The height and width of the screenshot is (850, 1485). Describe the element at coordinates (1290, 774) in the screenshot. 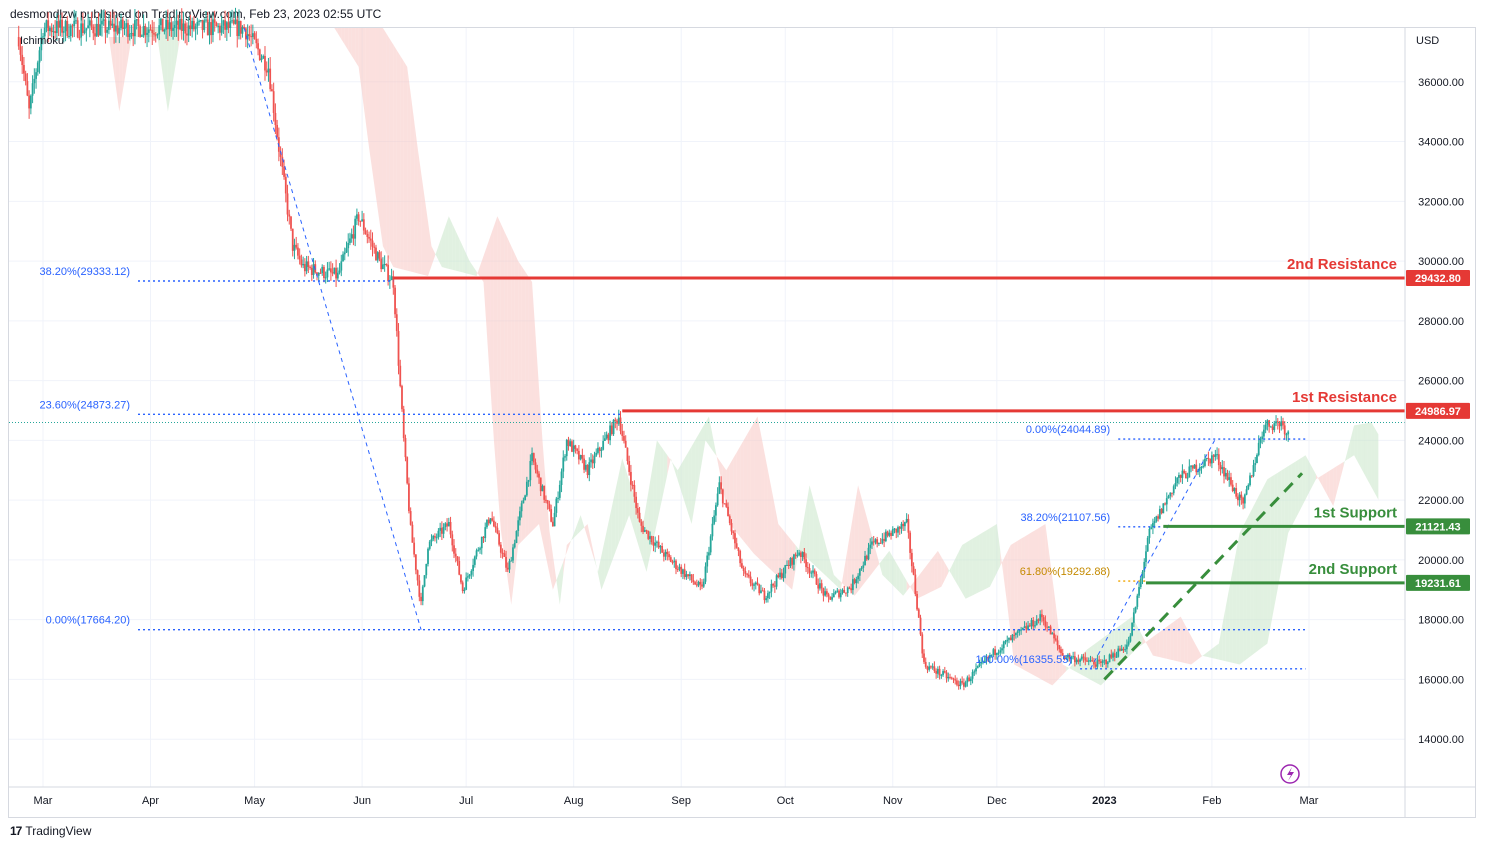

I see `lightning-icon` at that location.